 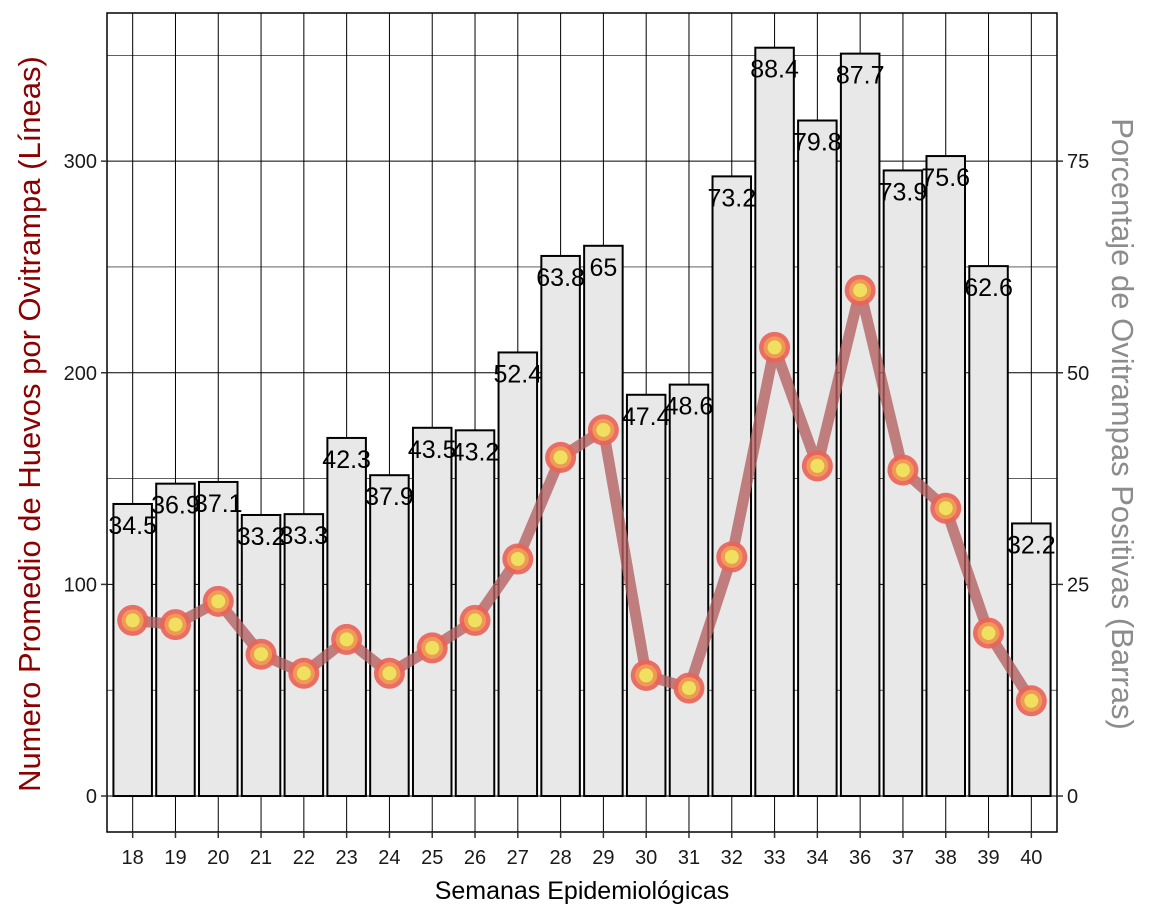 I want to click on x-tick-label: 20, so click(x=218, y=858).